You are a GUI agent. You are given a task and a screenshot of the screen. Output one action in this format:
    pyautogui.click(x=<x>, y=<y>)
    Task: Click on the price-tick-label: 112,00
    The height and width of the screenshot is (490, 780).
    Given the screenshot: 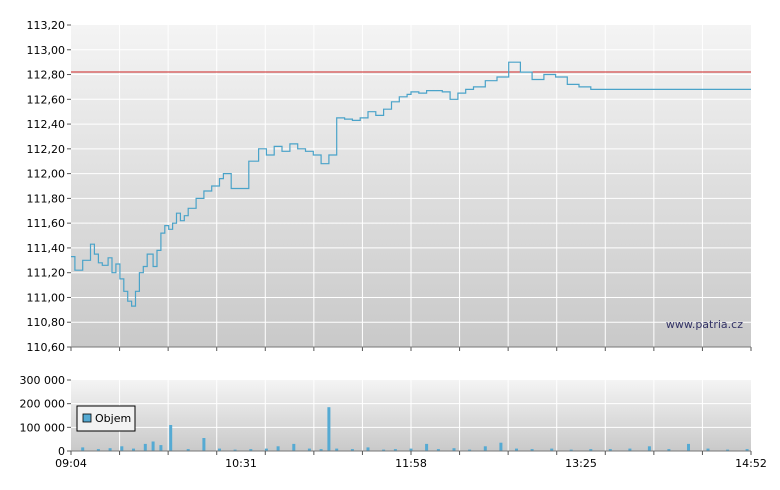 What is the action you would take?
    pyautogui.click(x=46, y=174)
    